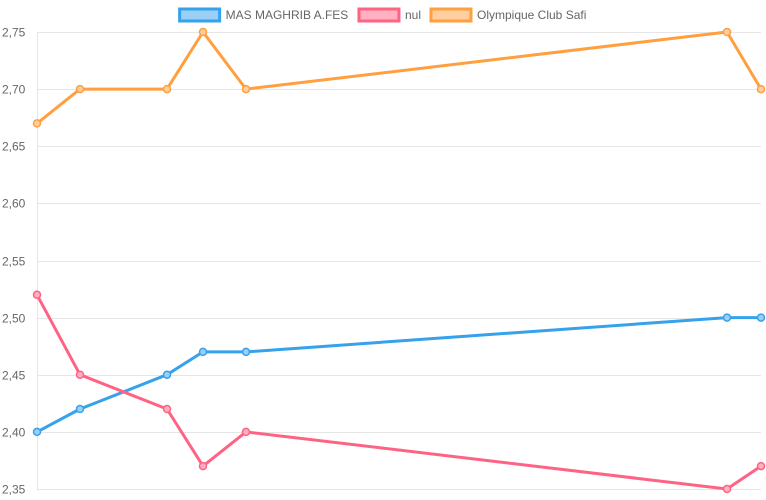 The image size is (766, 500). I want to click on y-tick-label: 2,75, so click(14, 33).